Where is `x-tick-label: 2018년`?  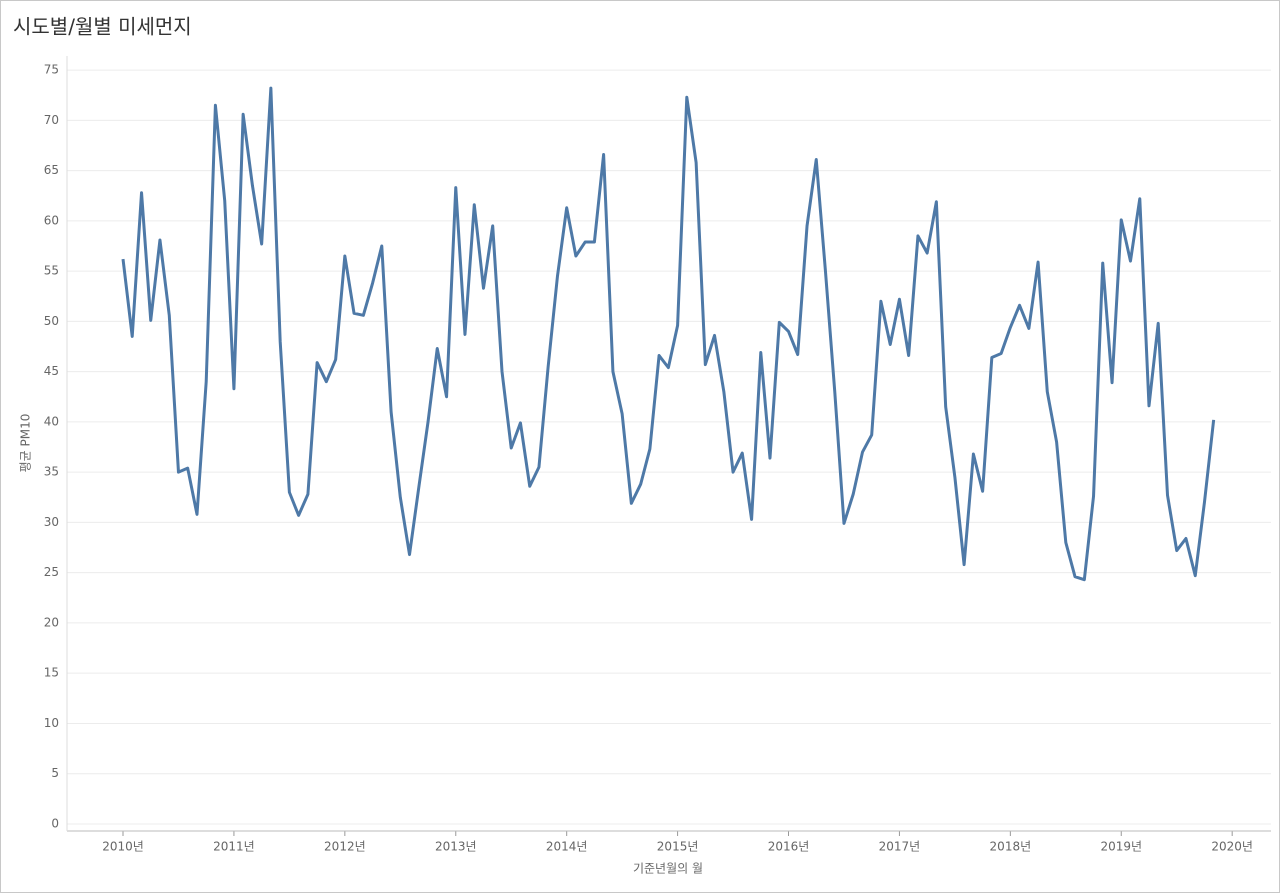 x-tick-label: 2018년 is located at coordinates (1011, 847).